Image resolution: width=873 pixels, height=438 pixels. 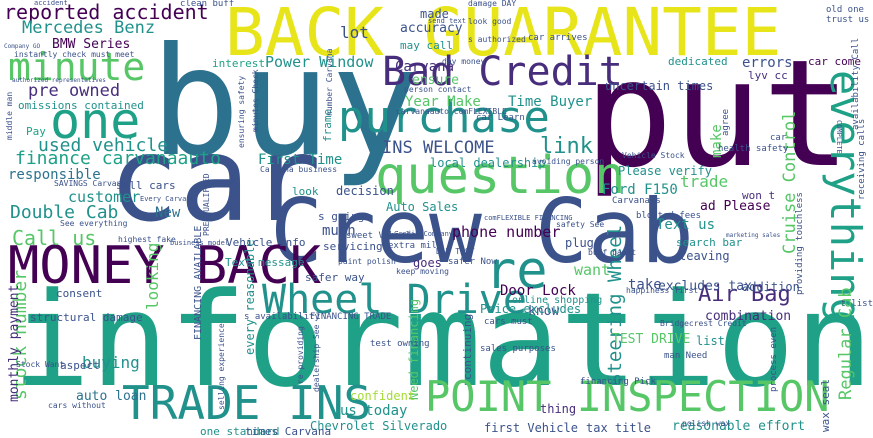 What do you see at coordinates (383, 396) in the screenshot?
I see `word: confident` at bounding box center [383, 396].